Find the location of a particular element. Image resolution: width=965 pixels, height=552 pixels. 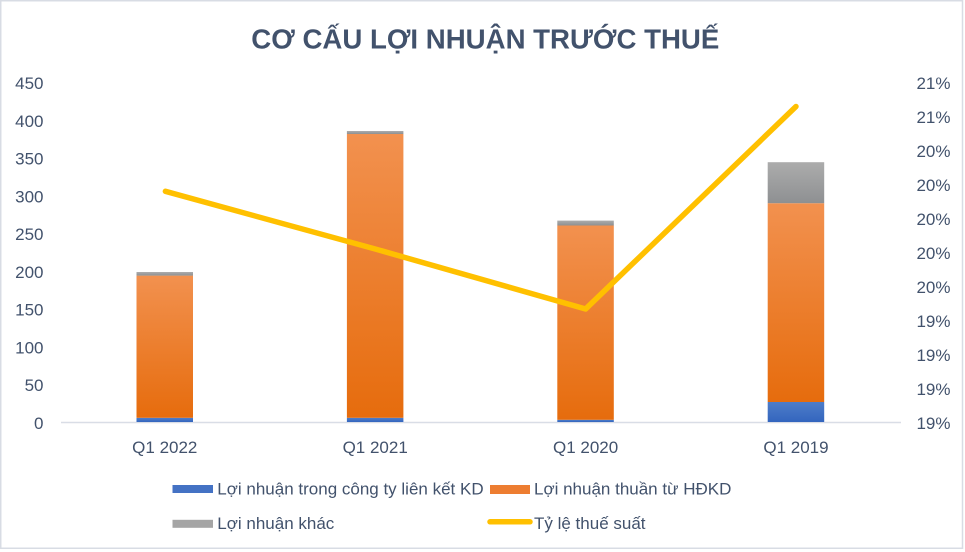

svg-text: 400 is located at coordinates (29, 121).